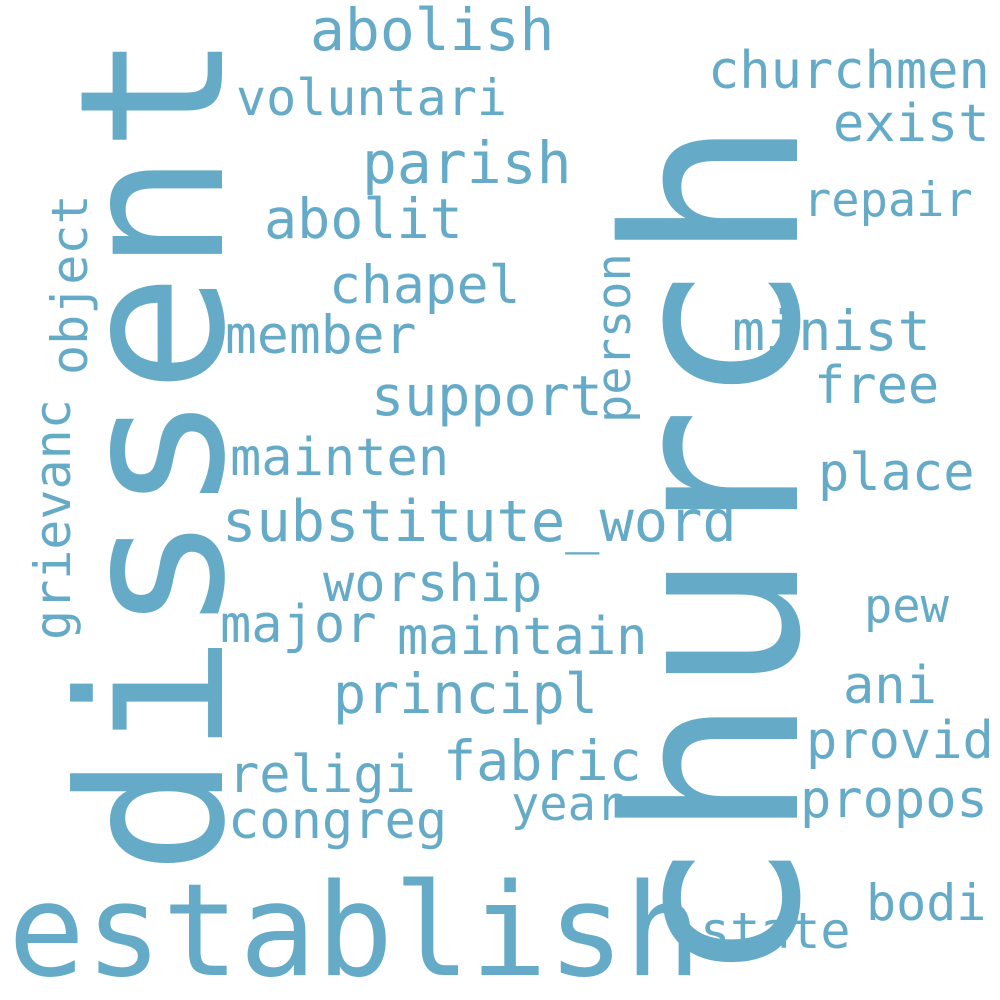 Image resolution: width=1000 pixels, height=1000 pixels. I want to click on word-ani: ani, so click(890, 686).